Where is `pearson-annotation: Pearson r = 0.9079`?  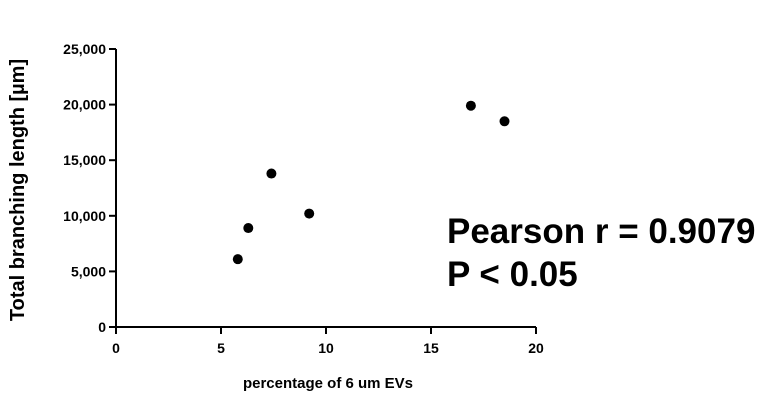
pearson-annotation: Pearson r = 0.9079 is located at coordinates (601, 231).